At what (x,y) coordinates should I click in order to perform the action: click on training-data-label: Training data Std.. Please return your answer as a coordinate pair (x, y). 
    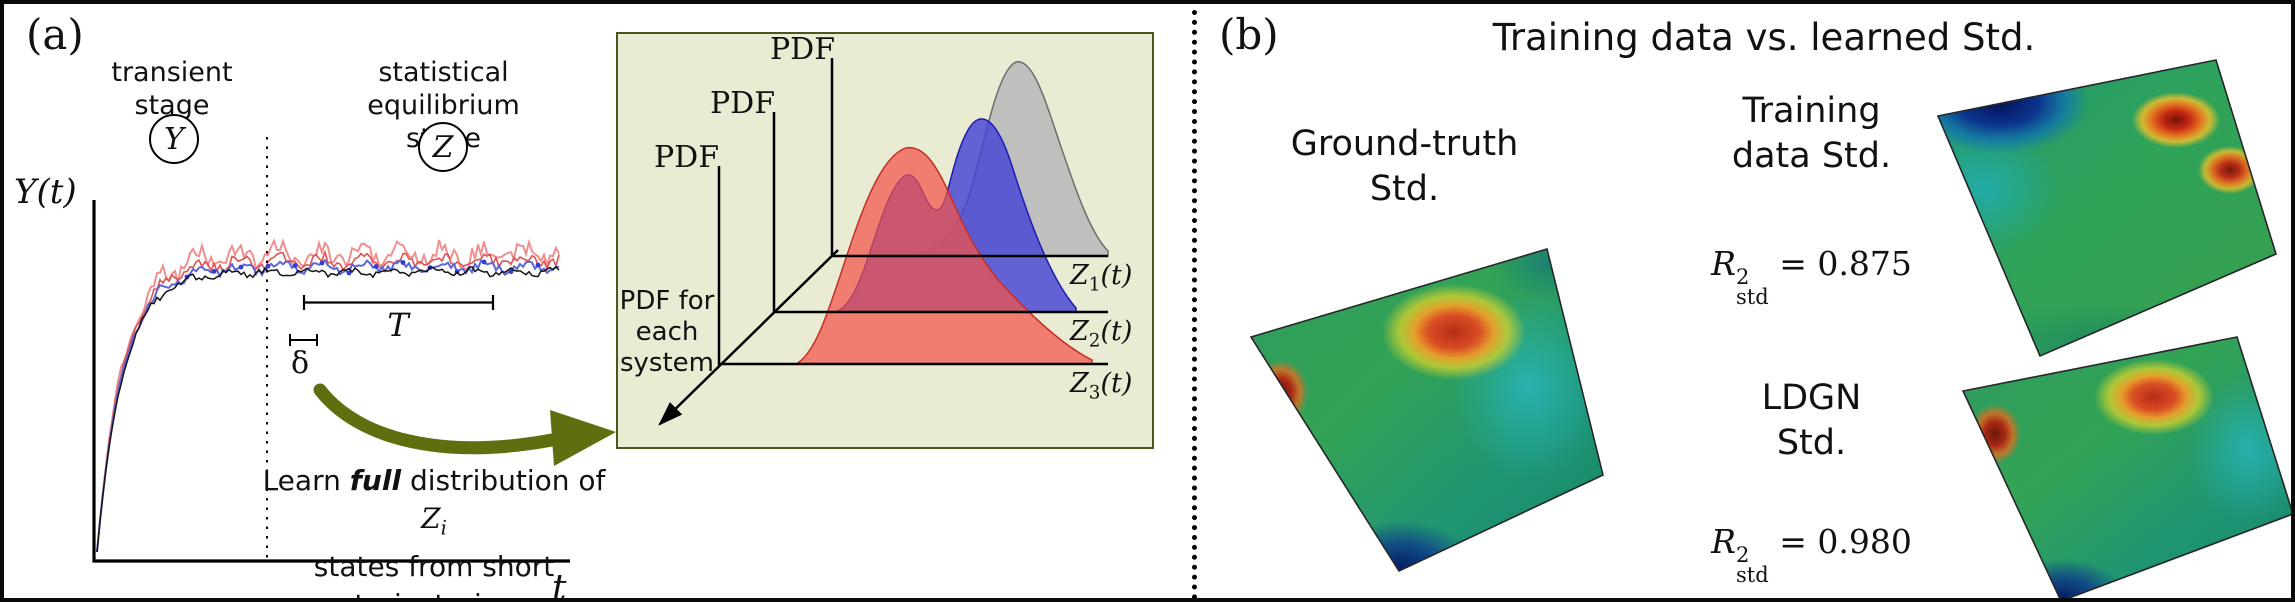
    Looking at the image, I should click on (1811, 133).